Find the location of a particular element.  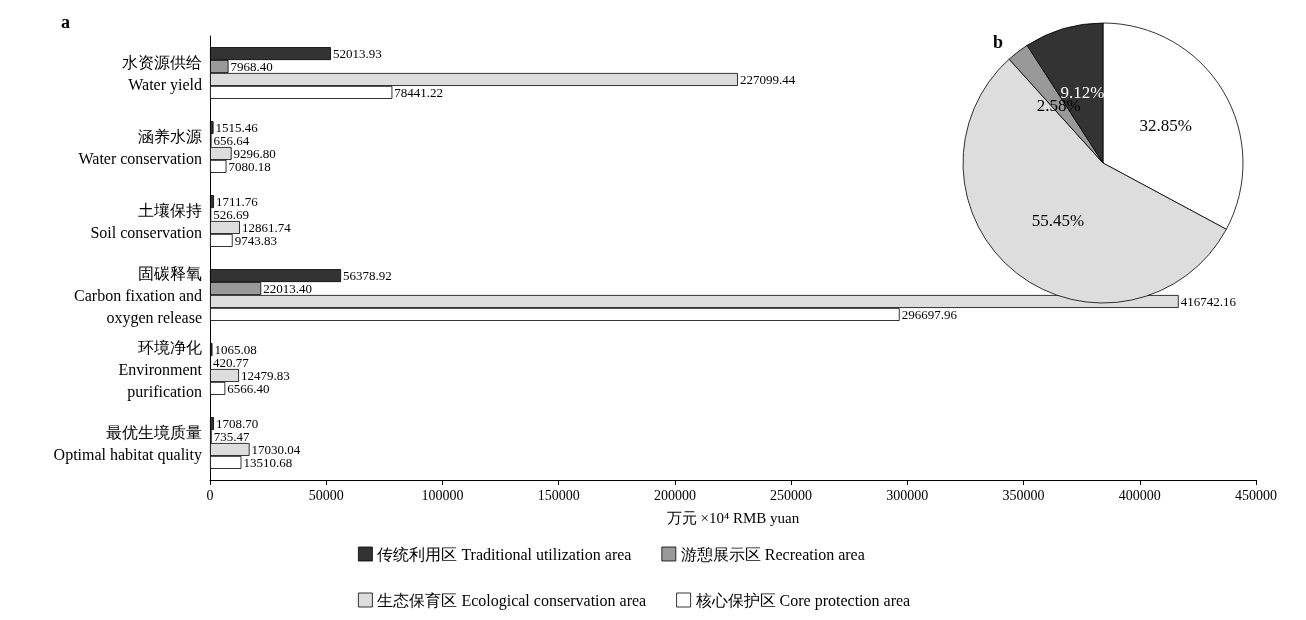

data-label: 1515.46 is located at coordinates (237, 128).